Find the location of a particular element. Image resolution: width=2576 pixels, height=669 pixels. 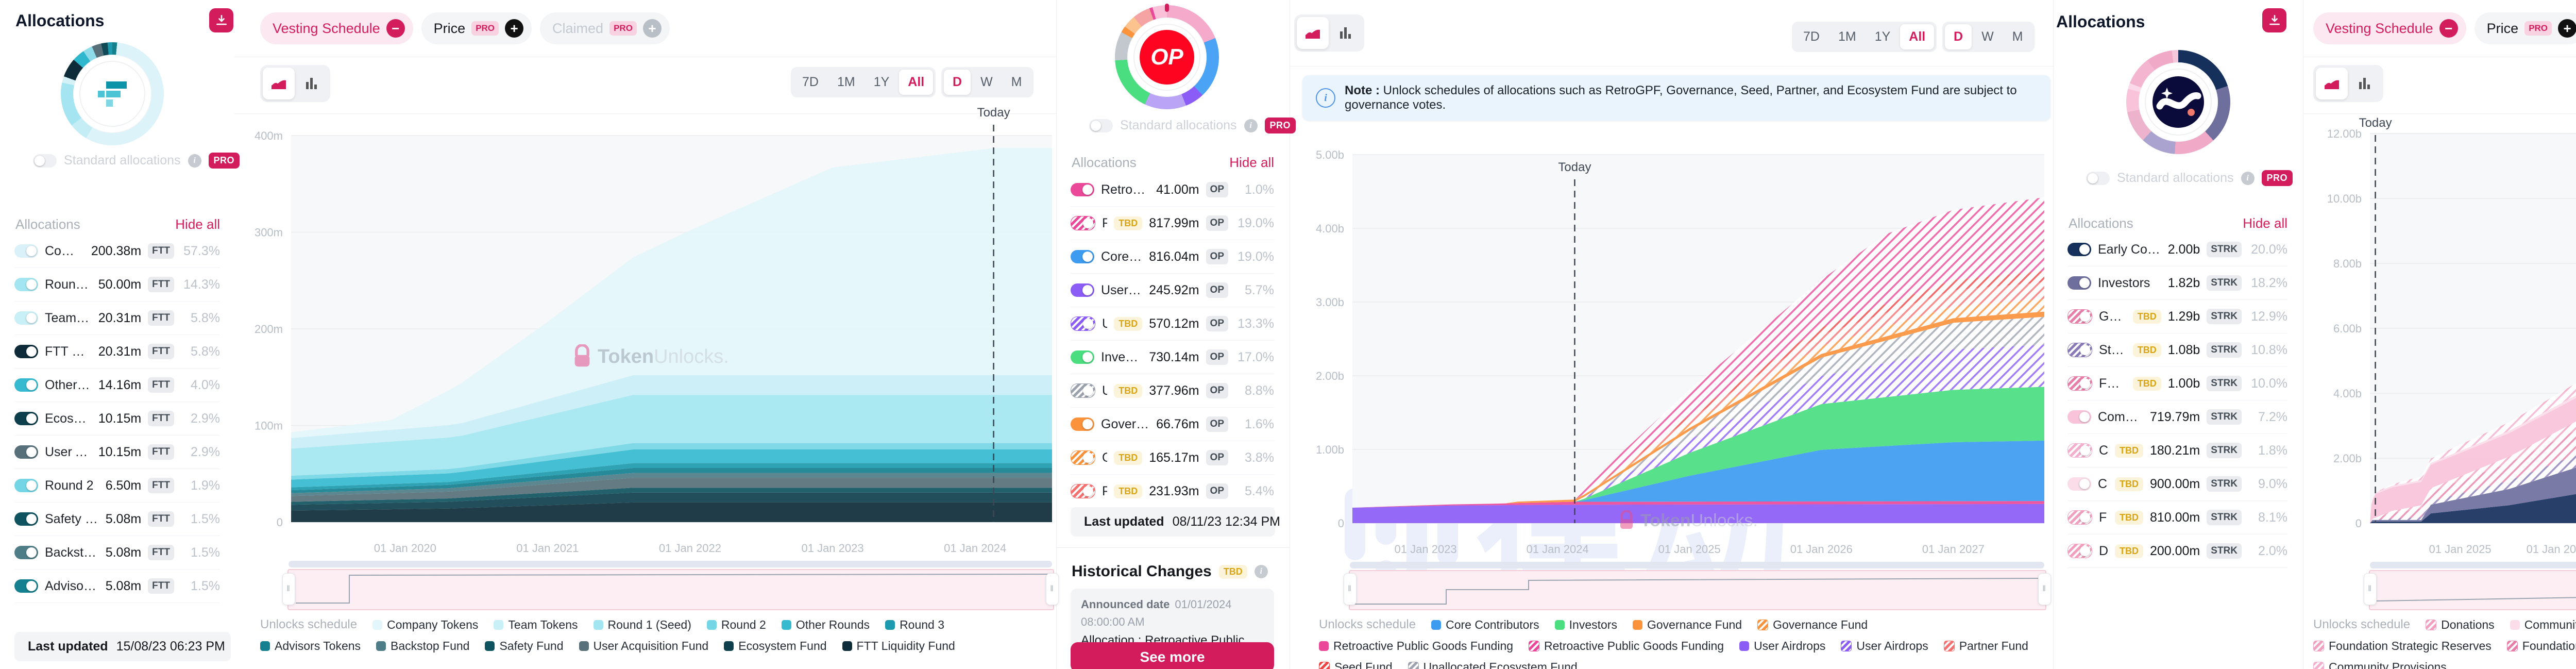

legend-item: Core Contributors is located at coordinates (1485, 625).